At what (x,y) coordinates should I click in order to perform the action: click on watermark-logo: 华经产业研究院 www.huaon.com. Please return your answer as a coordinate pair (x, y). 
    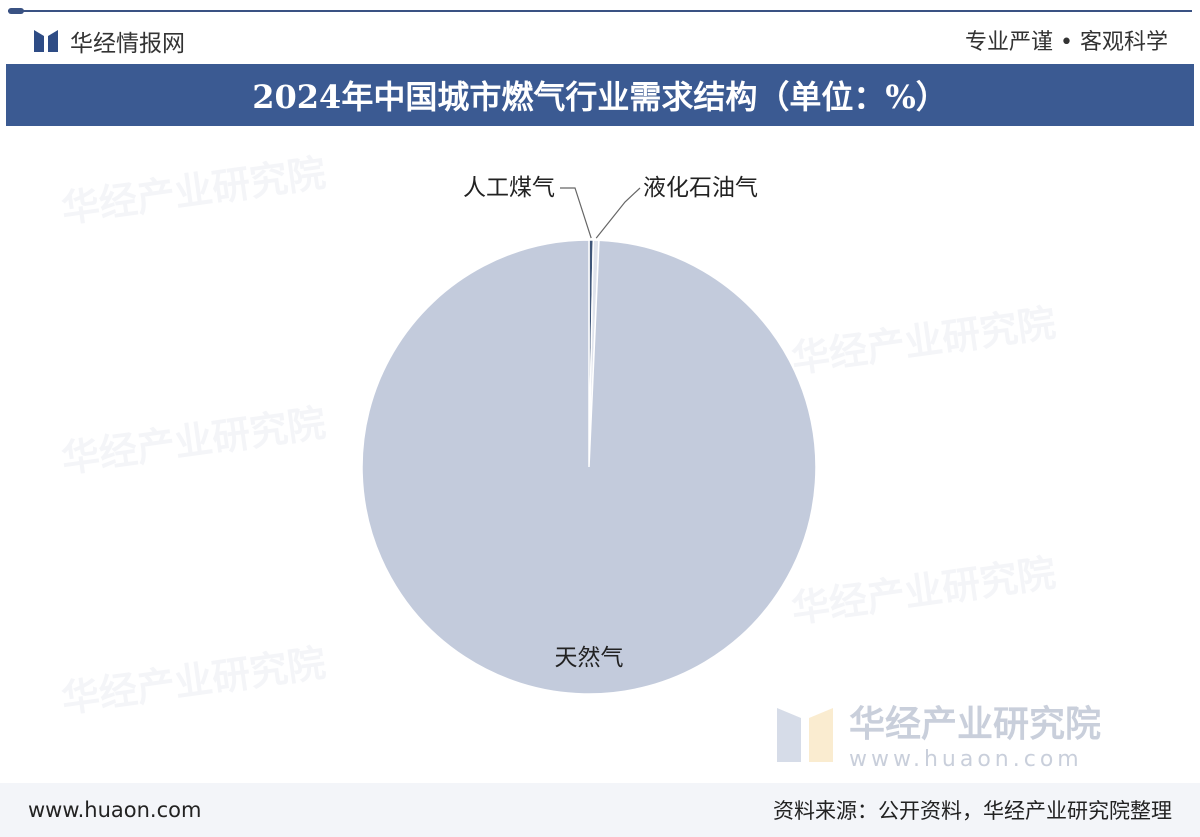
    Looking at the image, I should click on (938, 733).